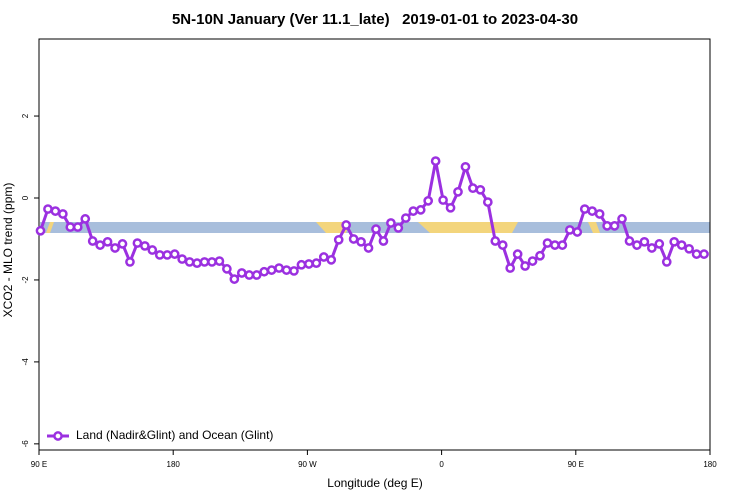  I want to click on y-axis-label: XCO2 - MLO trend (ppm), so click(8, 250).